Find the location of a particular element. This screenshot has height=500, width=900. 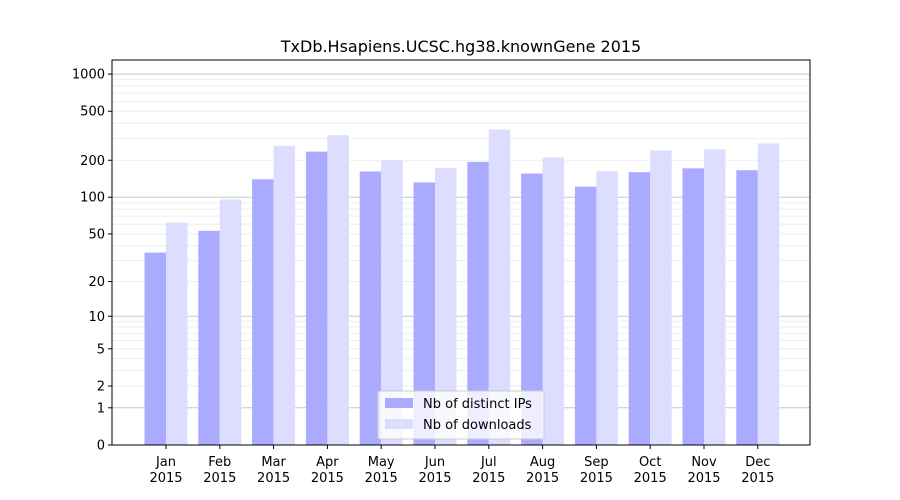

y-tick-label: 5 is located at coordinates (101, 349).